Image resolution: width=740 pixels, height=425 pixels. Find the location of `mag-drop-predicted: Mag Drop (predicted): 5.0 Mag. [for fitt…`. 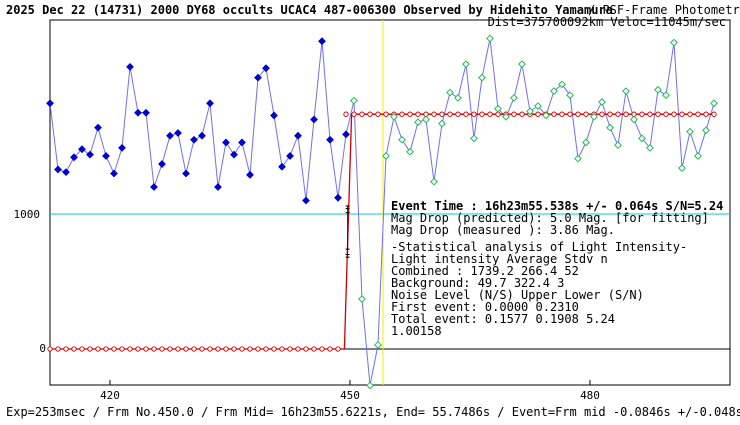

mag-drop-predicted: Mag Drop (predicted): 5.0 Mag. [for fitt… is located at coordinates (550, 218).